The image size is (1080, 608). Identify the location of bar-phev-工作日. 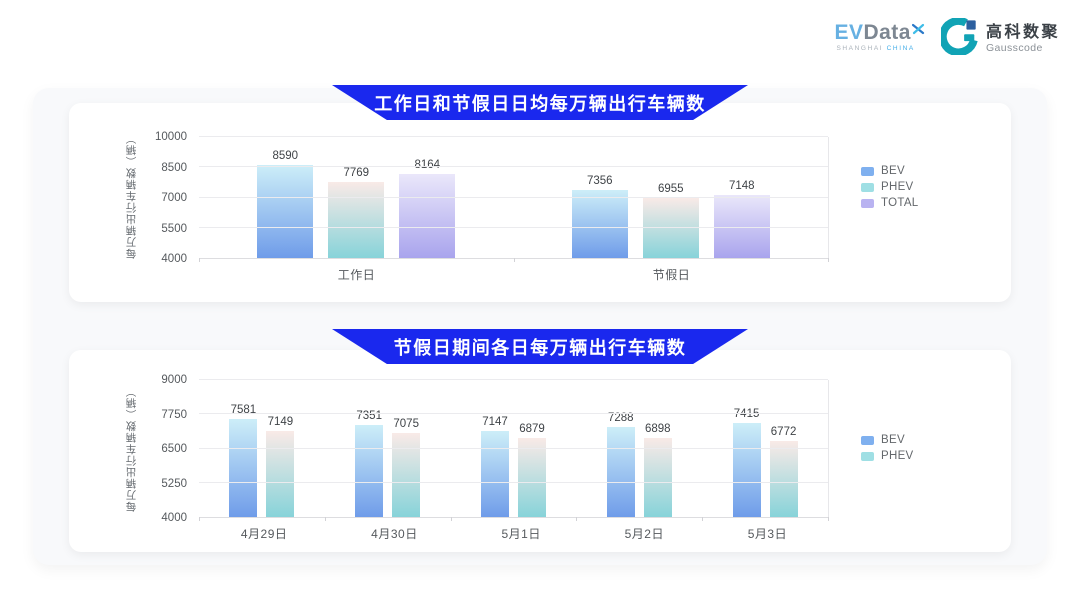
(356, 220).